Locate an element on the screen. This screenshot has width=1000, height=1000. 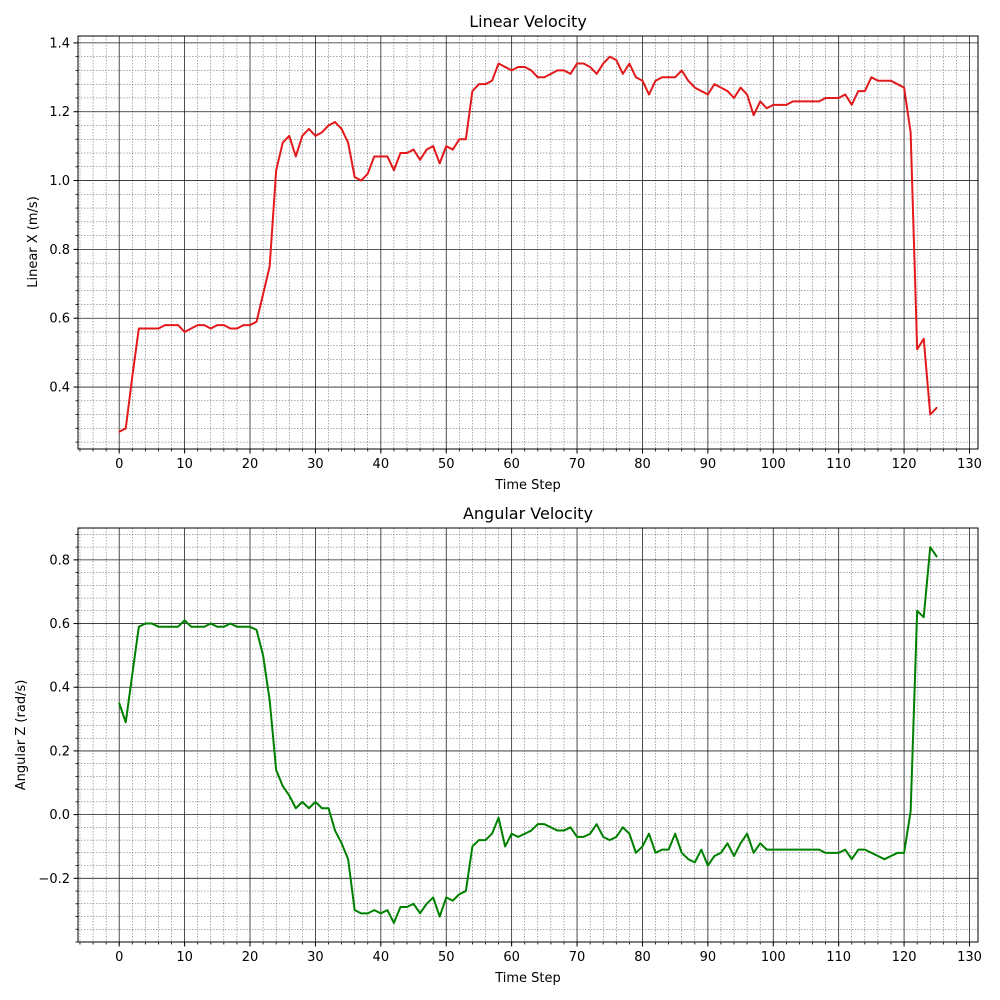
y-tick-label: 0.6 is located at coordinates (59, 624).